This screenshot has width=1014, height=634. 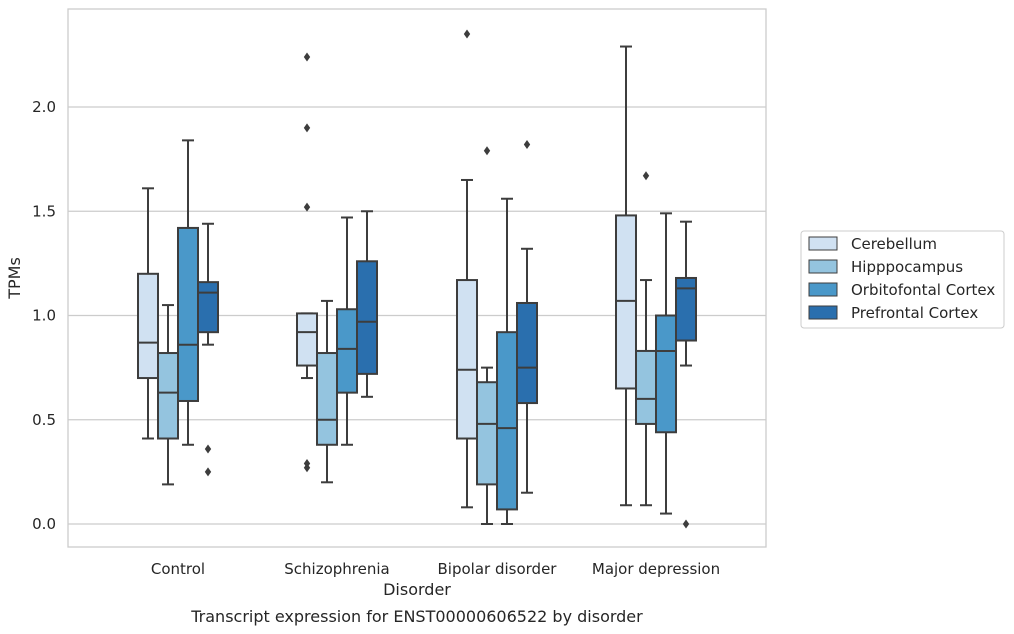 I want to click on x-tick-label: Schizophrenia, so click(x=336, y=569).